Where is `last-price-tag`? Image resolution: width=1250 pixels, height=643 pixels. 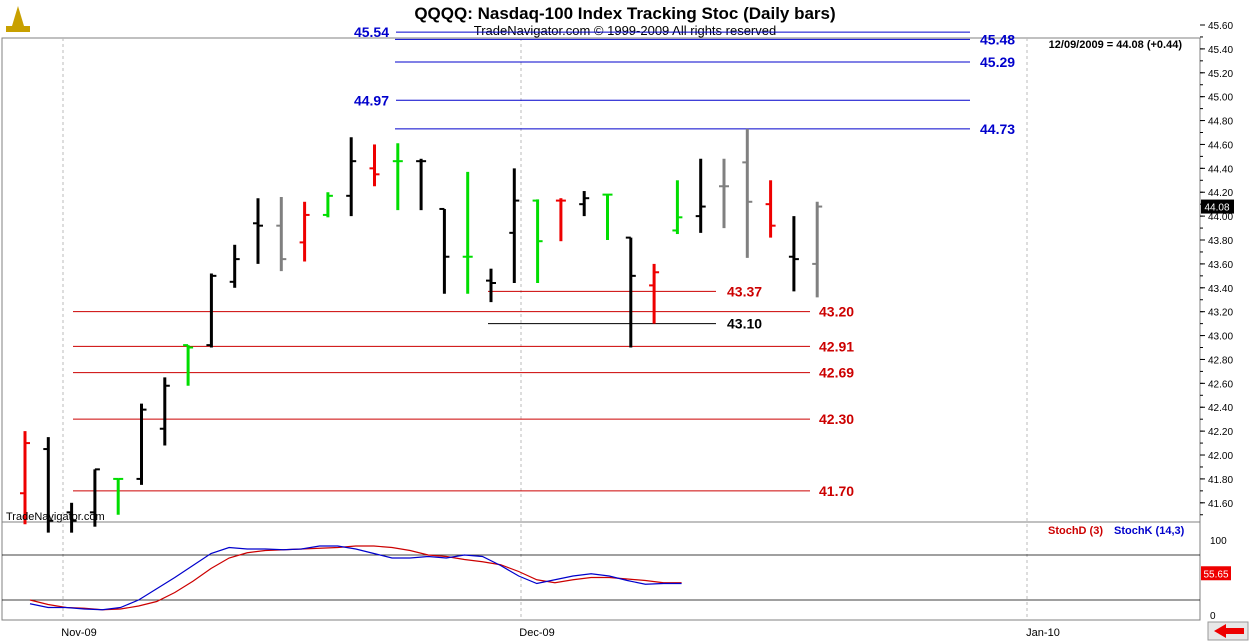
last-price-tag is located at coordinates (1217, 206).